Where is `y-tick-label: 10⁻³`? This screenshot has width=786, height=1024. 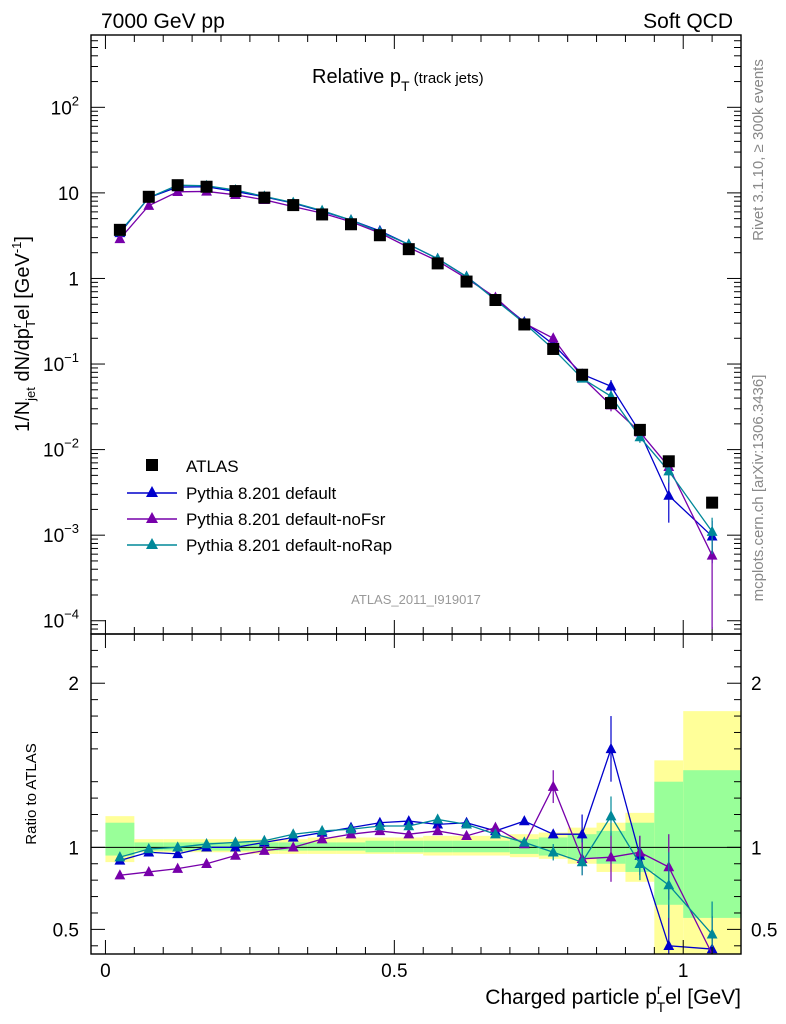 y-tick-label: 10⁻³ is located at coordinates (61, 534).